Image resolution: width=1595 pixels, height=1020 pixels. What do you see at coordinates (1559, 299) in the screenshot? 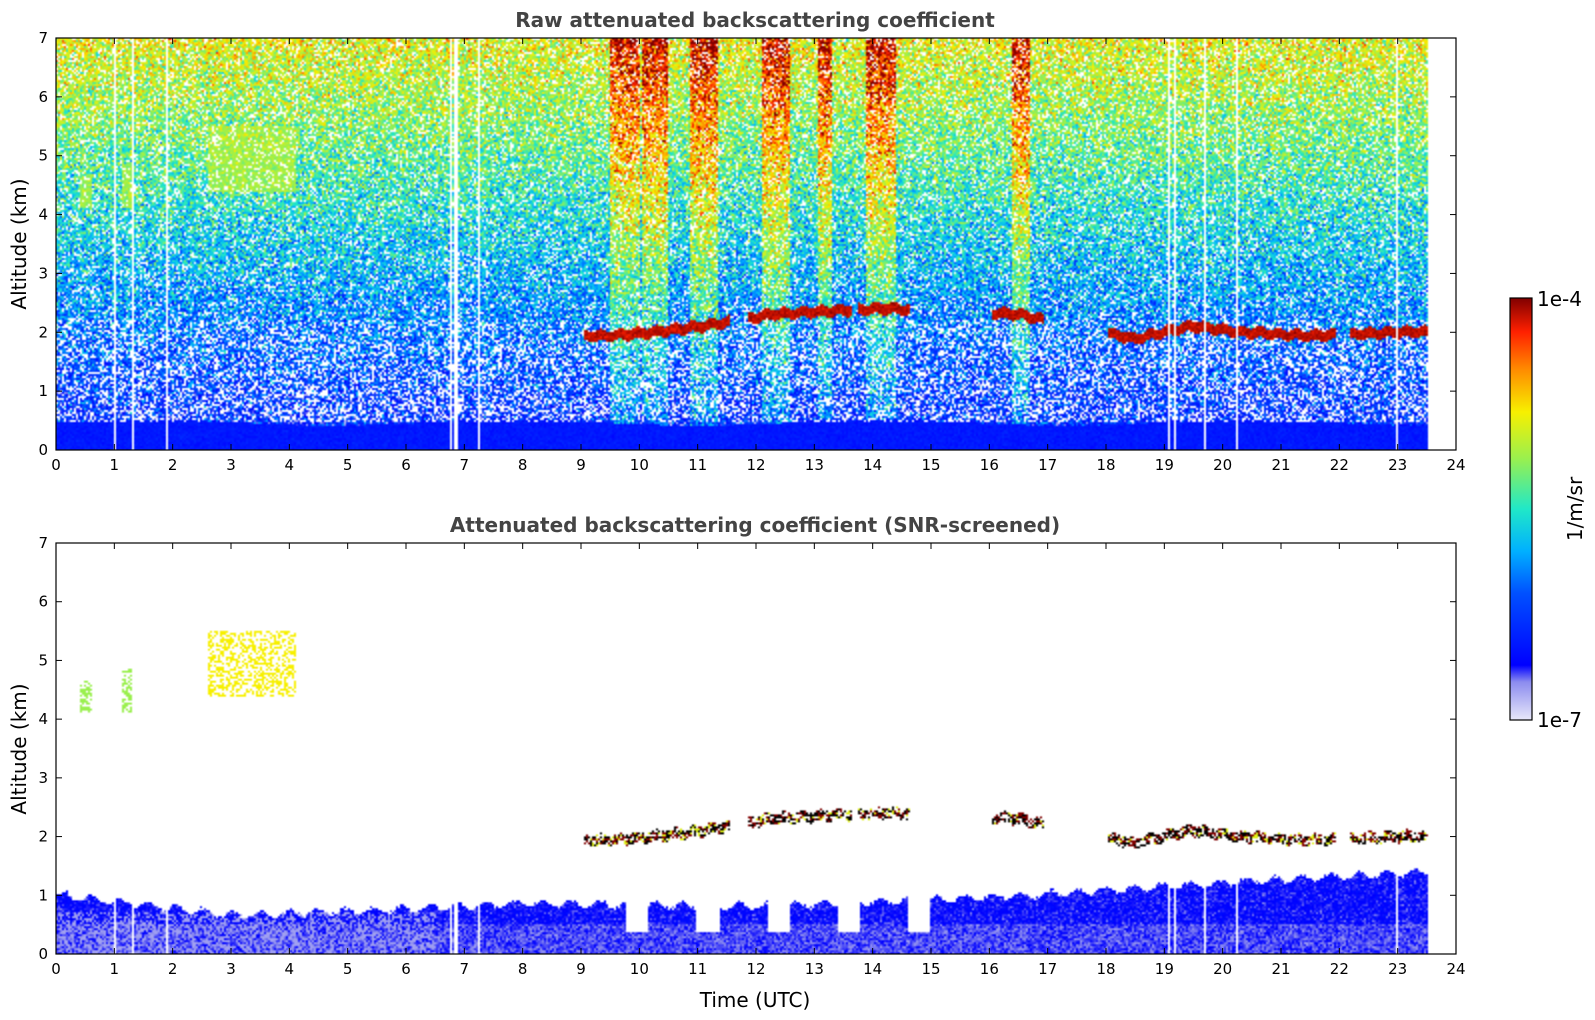
I see `colorbar-max-label: 1e-4` at bounding box center [1559, 299].